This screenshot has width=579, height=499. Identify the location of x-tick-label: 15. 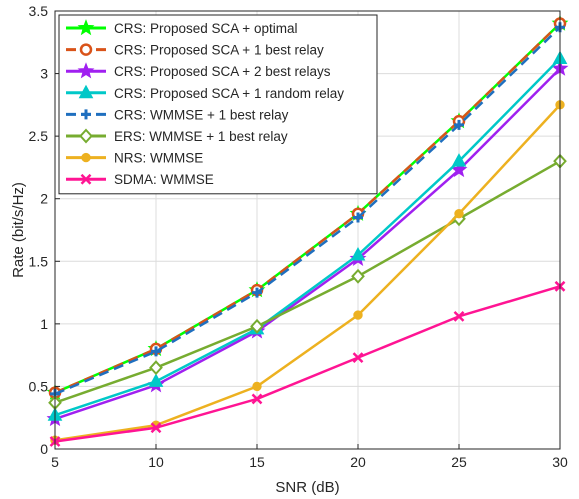
(257, 462).